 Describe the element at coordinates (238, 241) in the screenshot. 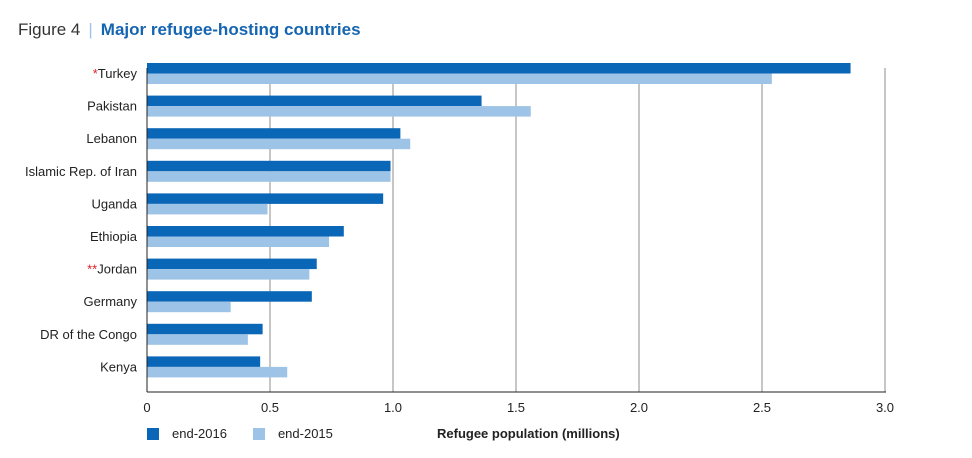

I see `bar-end-2015-ethiopia` at that location.